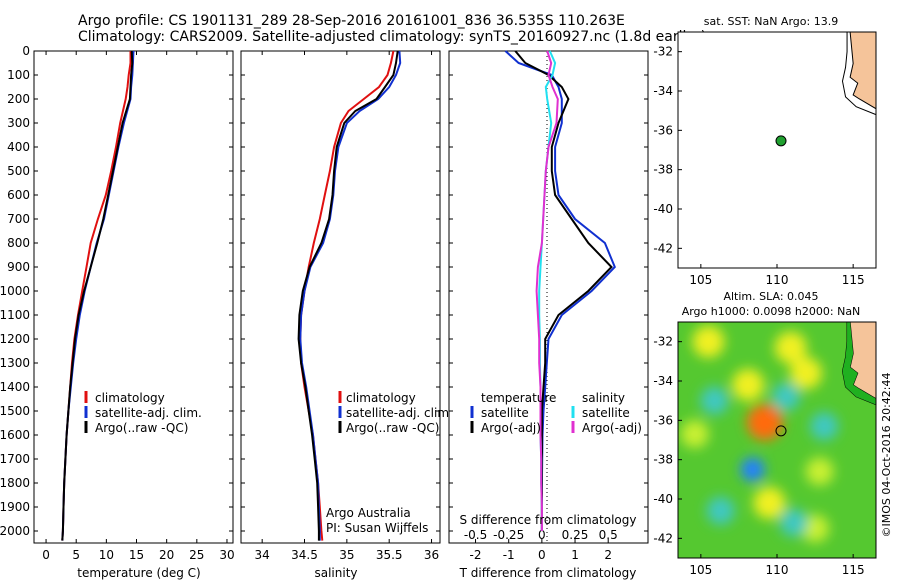 This screenshot has height=580, width=900. Describe the element at coordinates (863, 70) in the screenshot. I see `australia-land` at that location.